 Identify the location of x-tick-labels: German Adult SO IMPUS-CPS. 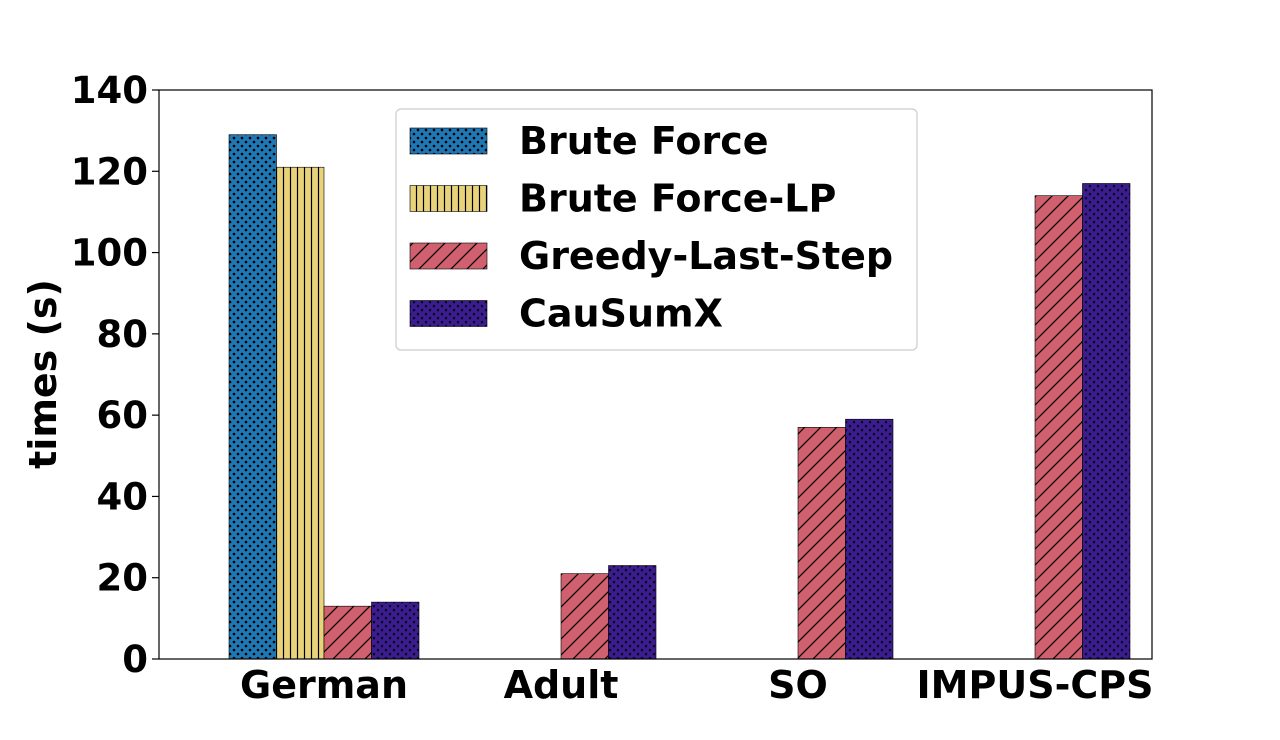
(696, 685).